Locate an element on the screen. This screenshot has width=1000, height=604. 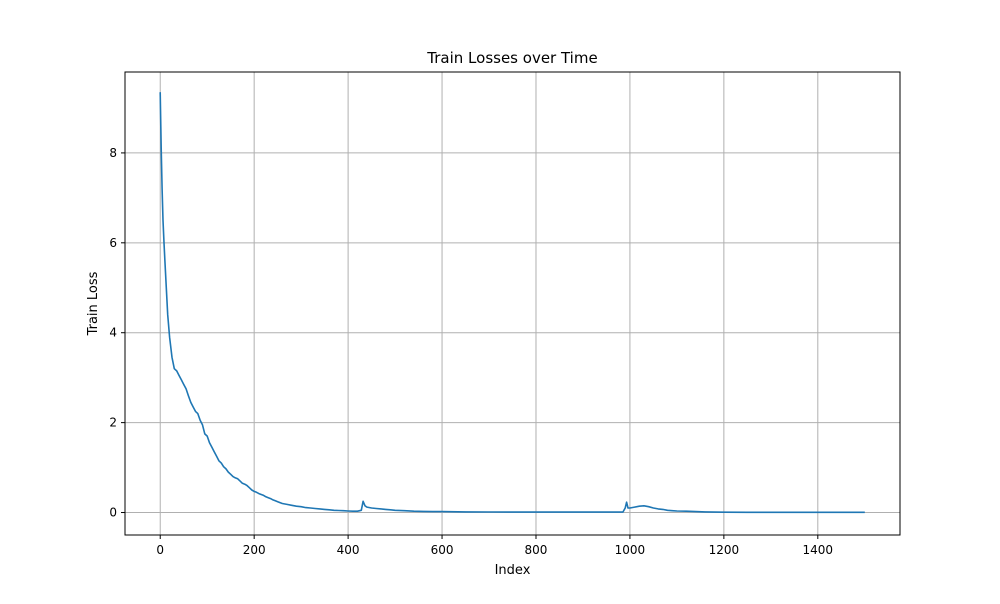
x-tick-label: 600 is located at coordinates (442, 550).